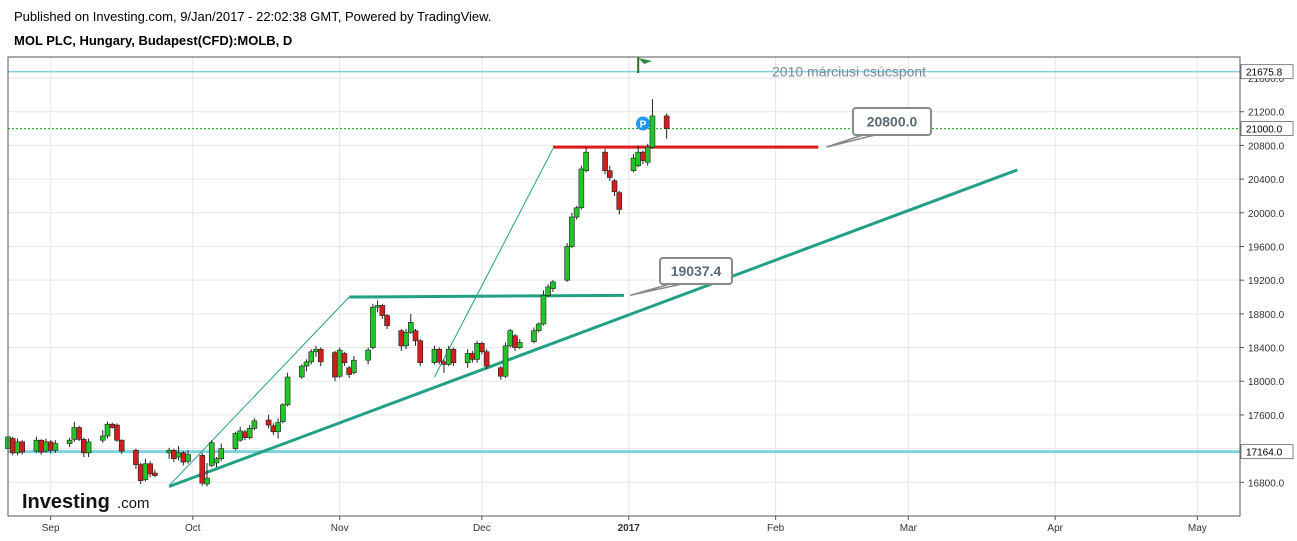 The image size is (1297, 541). What do you see at coordinates (849, 72) in the screenshot?
I see `annotation-label: 2010 márciusi csúcspont` at bounding box center [849, 72].